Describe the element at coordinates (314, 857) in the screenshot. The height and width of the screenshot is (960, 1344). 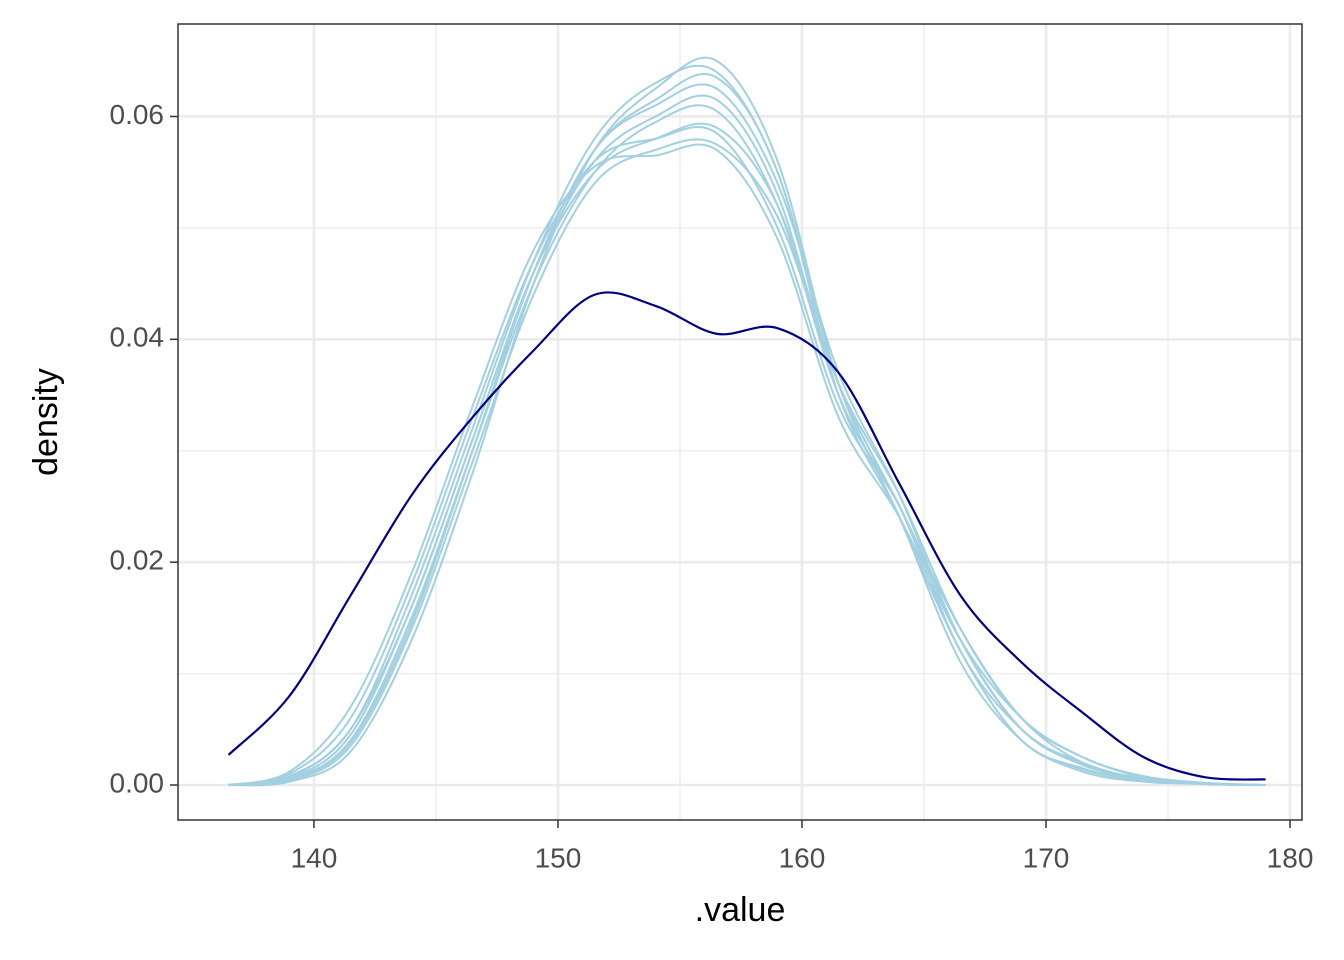
I see `x-tick-label: 140` at that location.